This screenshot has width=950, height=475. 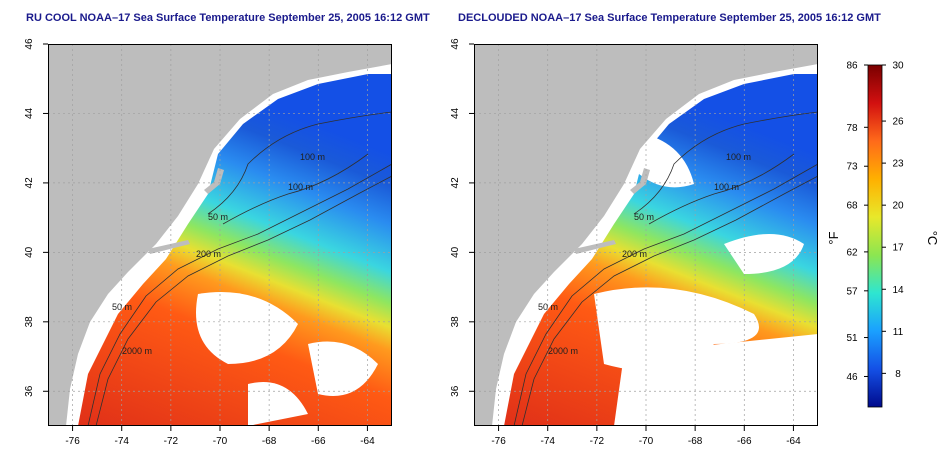 I want to click on fahrenheit-tick-label: 86, so click(x=852, y=66).